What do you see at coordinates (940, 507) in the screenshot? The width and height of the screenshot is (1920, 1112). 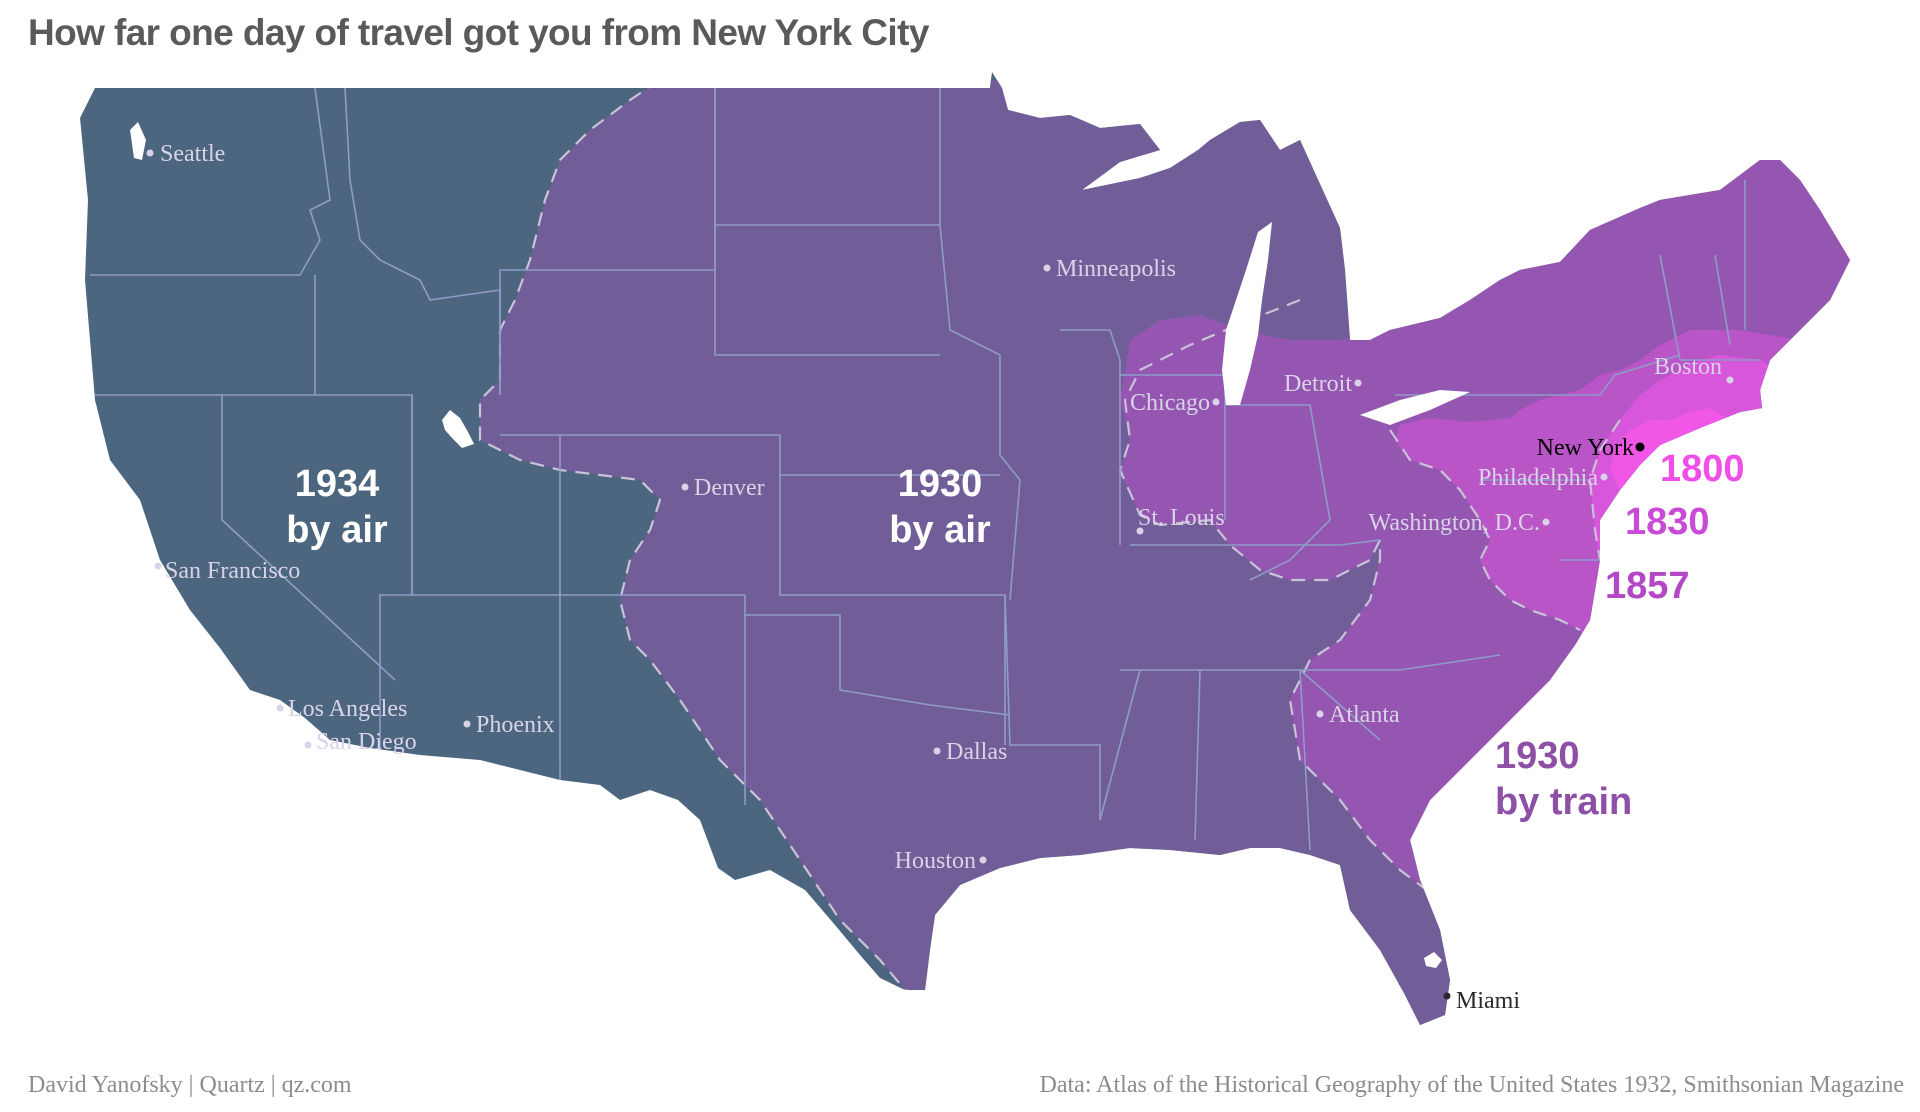 I see `zone-label-air1930: 1930 by air` at bounding box center [940, 507].